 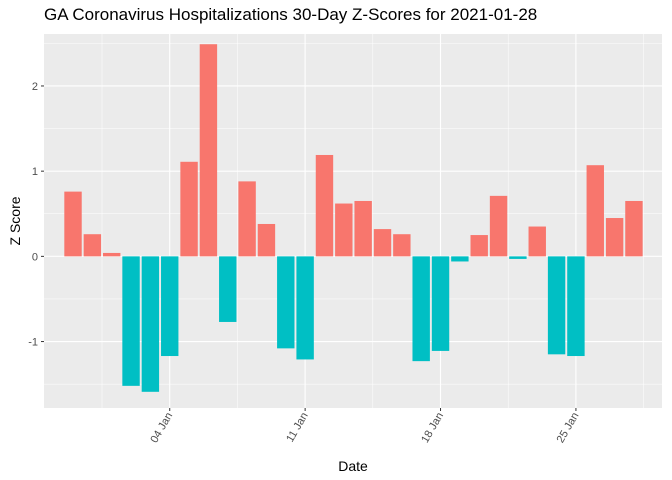 What do you see at coordinates (297, 428) in the screenshot?
I see `x-tick-label: 11 Jan` at bounding box center [297, 428].